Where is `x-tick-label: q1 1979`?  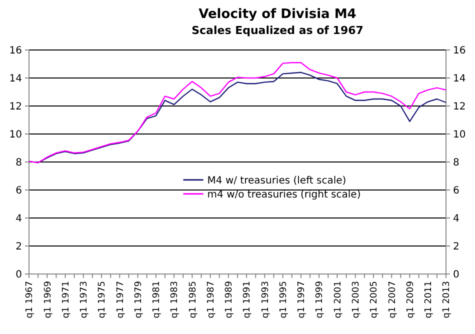 x-tick-label: q1 1979 is located at coordinates (139, 299).